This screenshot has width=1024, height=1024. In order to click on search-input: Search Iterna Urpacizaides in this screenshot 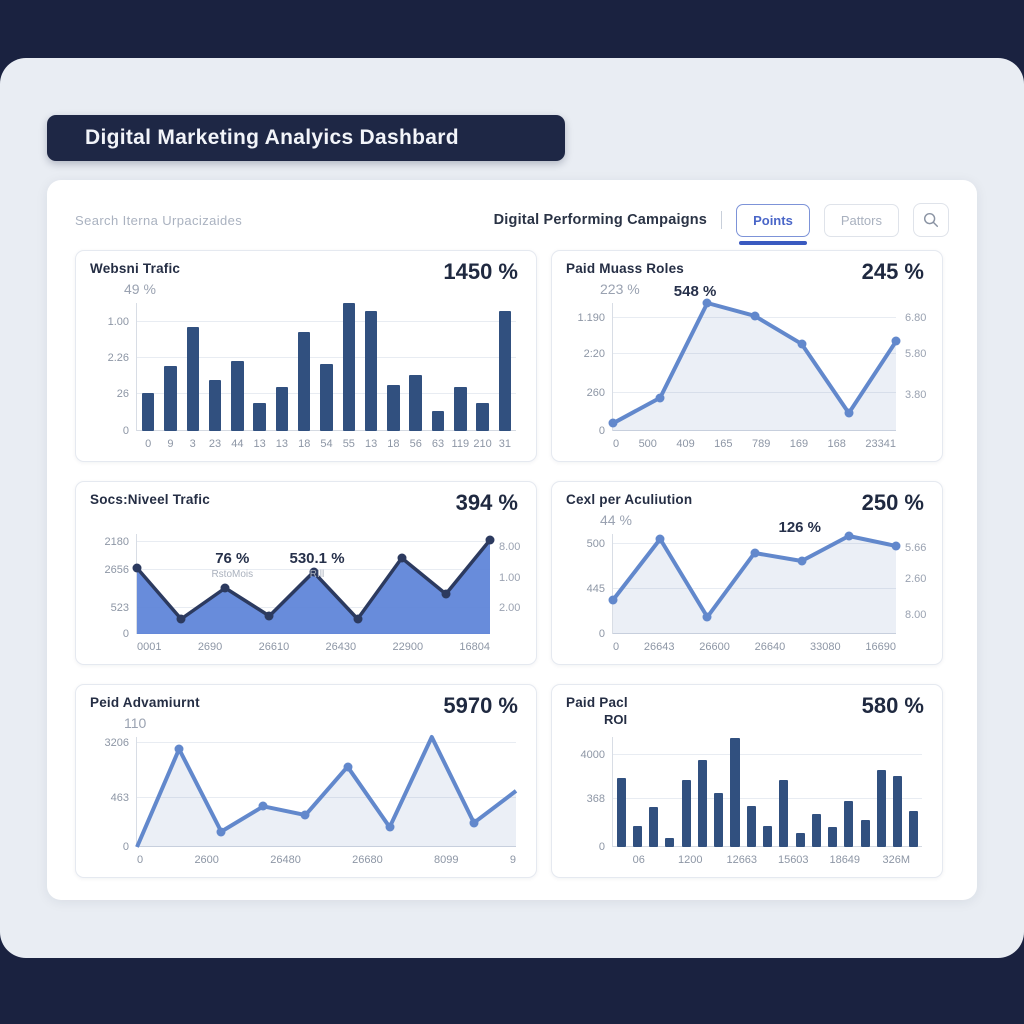, I will do `click(159, 220)`.